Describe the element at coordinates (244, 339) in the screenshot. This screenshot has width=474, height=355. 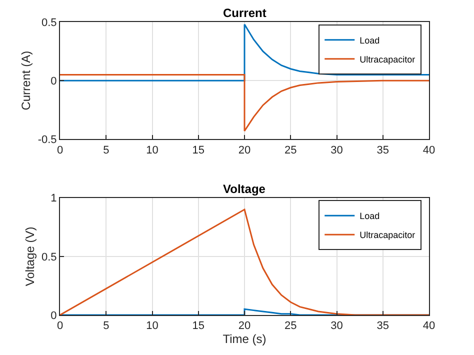
I see `x-axis-title: Time (s)` at that location.